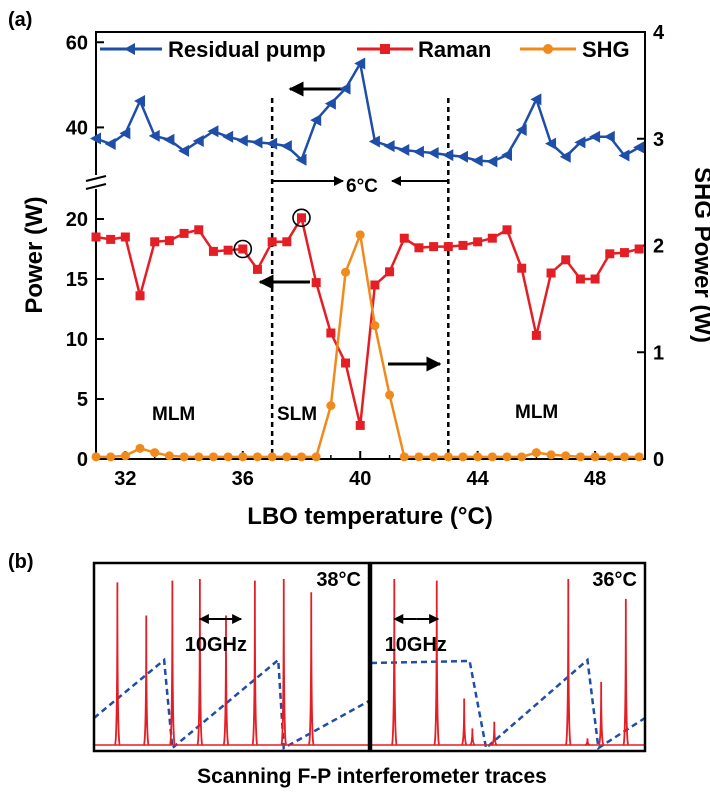 Image resolution: width=710 pixels, height=792 pixels. Describe the element at coordinates (362, 186) in the screenshot. I see `span-label-6c: 6°C` at that location.